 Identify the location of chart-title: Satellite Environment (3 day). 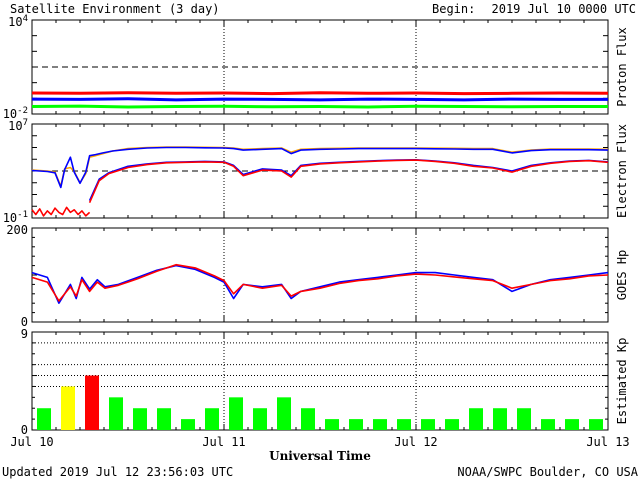
(115, 9).